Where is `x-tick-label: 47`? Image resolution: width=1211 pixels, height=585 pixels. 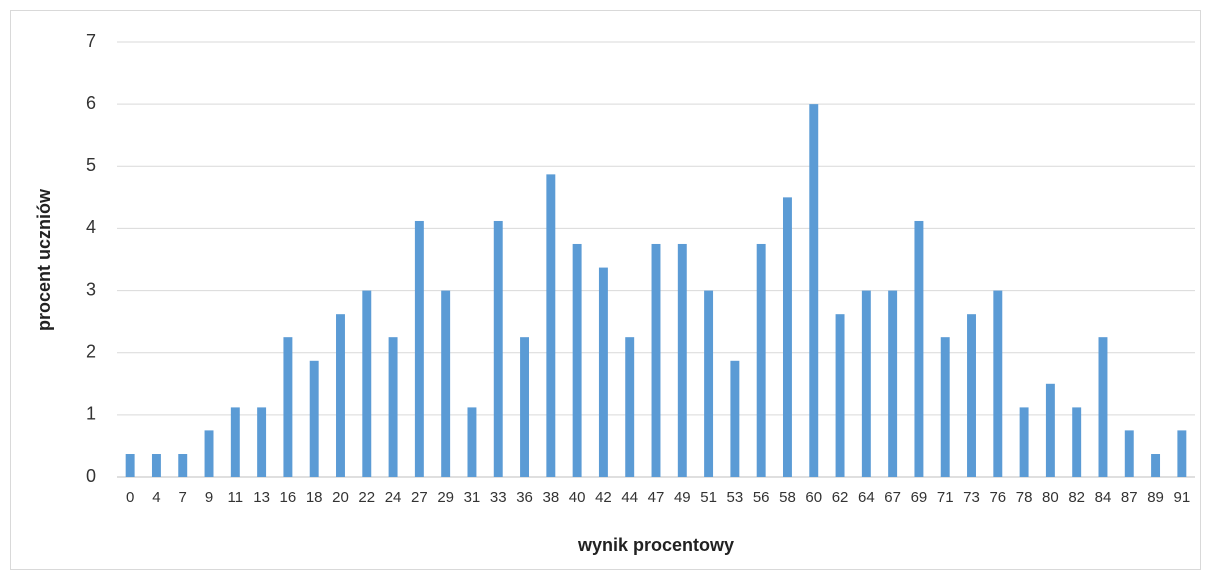 x-tick-label: 47 is located at coordinates (656, 497).